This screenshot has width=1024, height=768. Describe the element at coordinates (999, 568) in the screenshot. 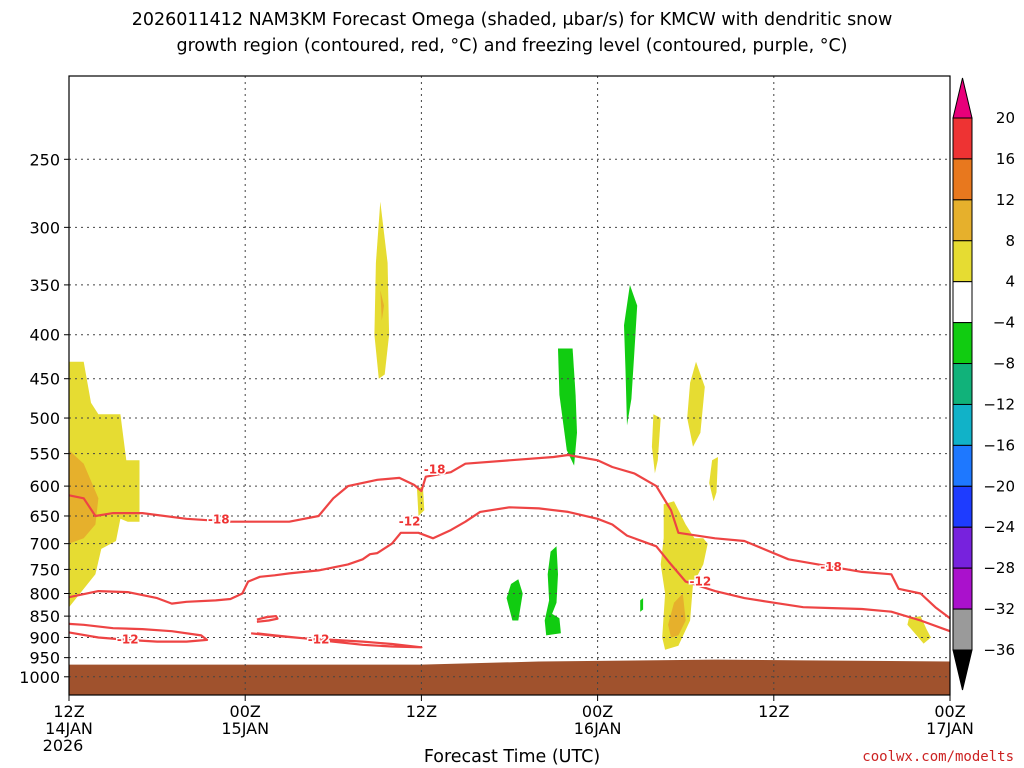

I see `colorbar-label-11: −28` at that location.